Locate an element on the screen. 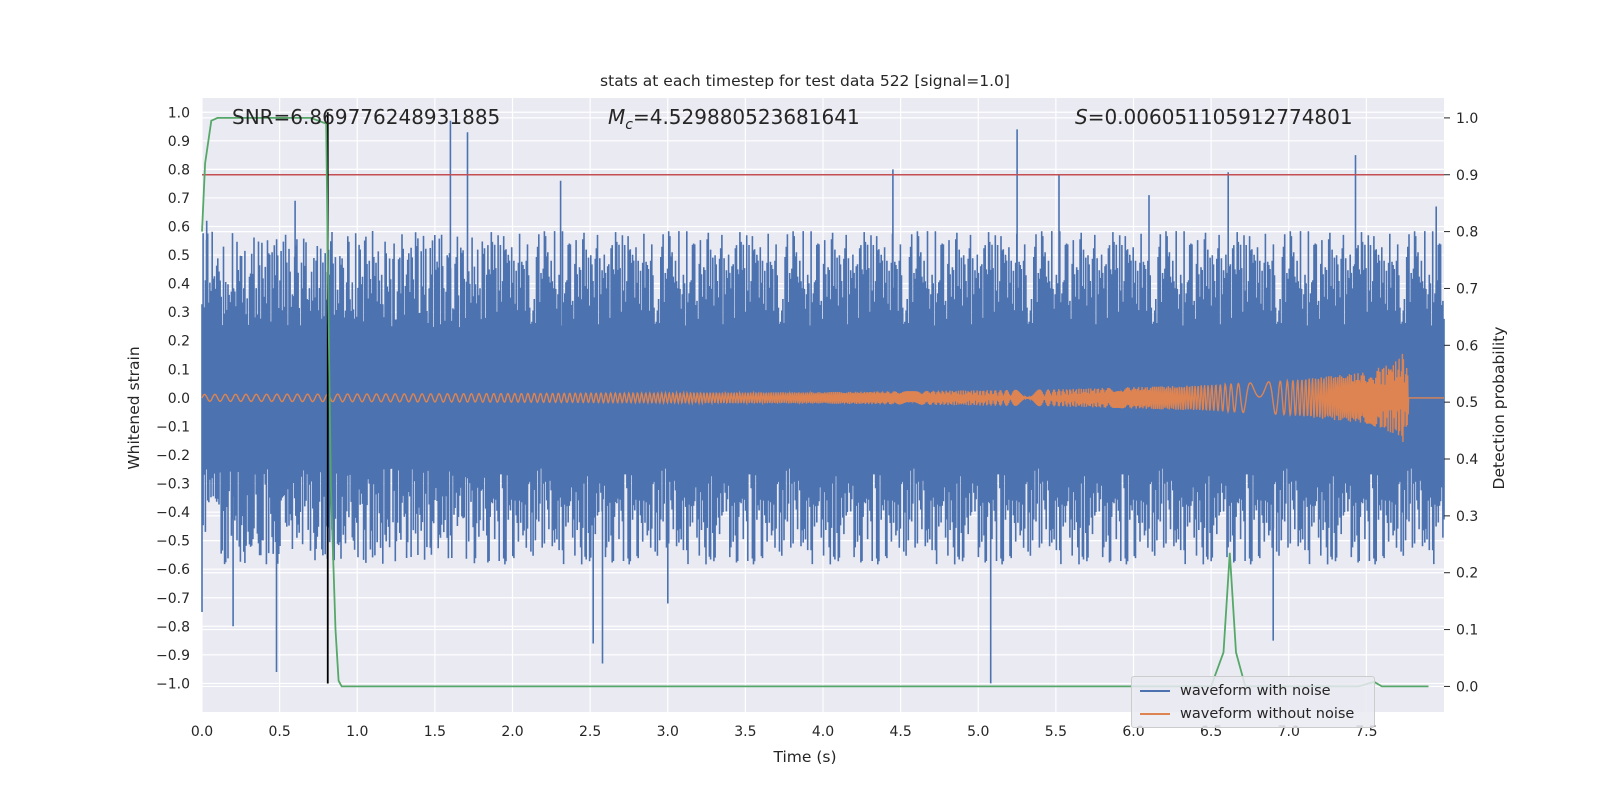 Image resolution: width=1600 pixels, height=800 pixels. y-tick-label-left: 0.1 is located at coordinates (179, 370).